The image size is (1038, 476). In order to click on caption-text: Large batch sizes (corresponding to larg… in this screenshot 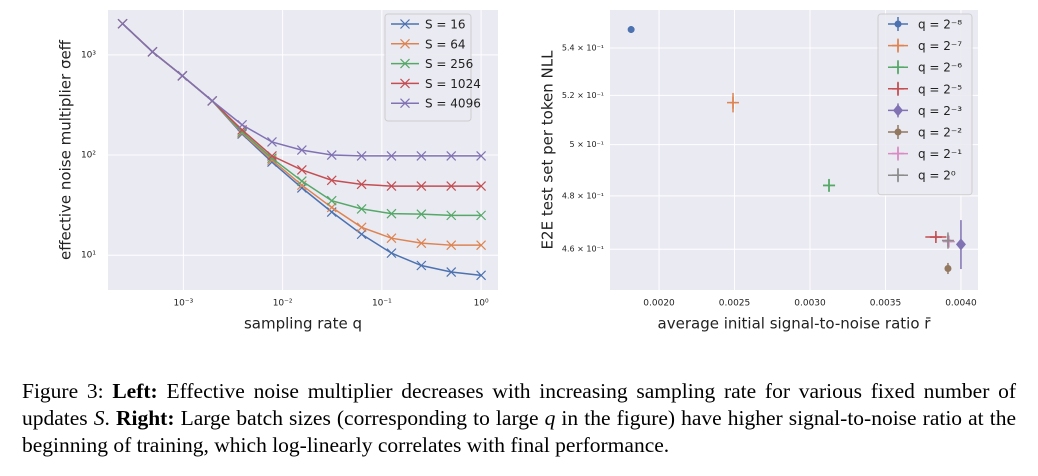, I will do `click(359, 418)`.